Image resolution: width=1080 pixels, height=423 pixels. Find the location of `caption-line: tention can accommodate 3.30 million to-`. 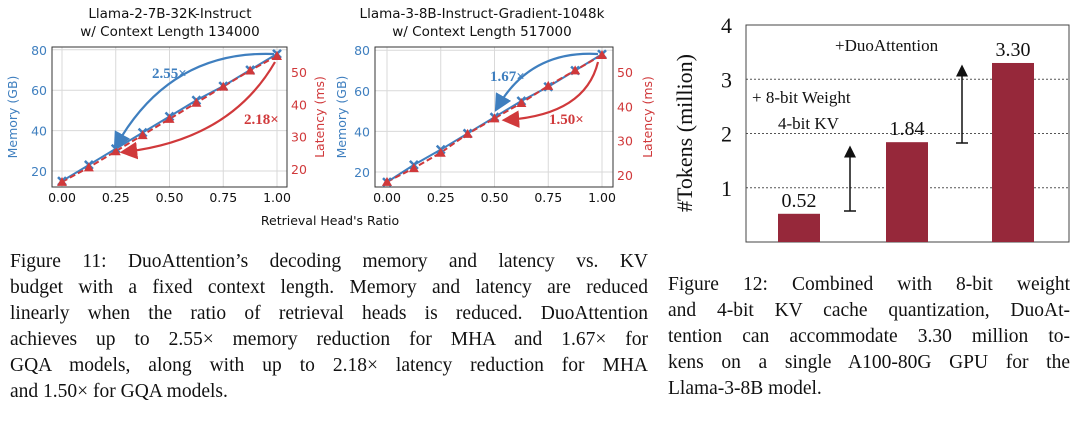

caption-line: tention can accommodate 3.30 million to- is located at coordinates (869, 336).